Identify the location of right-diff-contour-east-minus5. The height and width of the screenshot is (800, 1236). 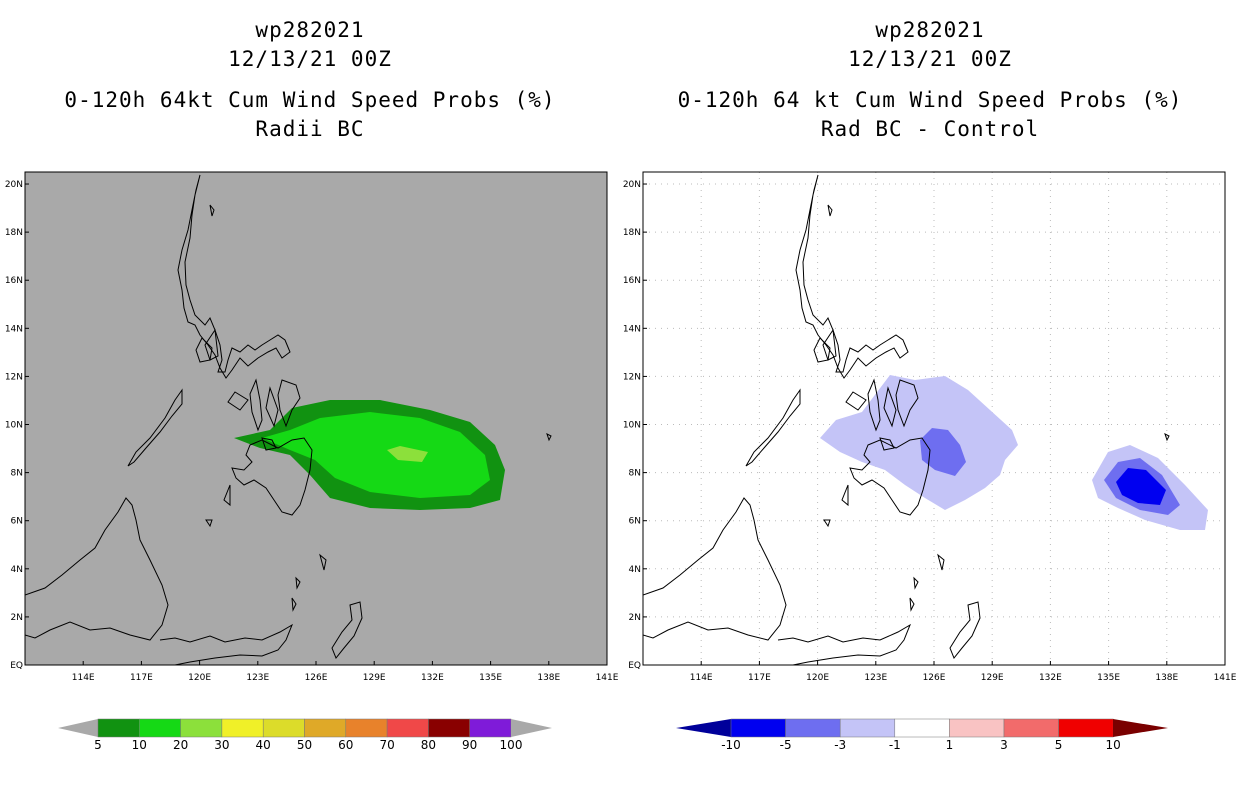
(1141, 486).